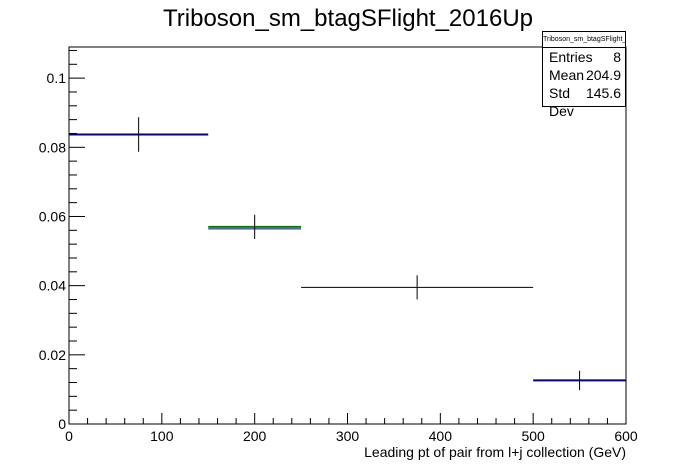 The width and height of the screenshot is (696, 472). I want to click on y-tick-label: 0, so click(62, 424).